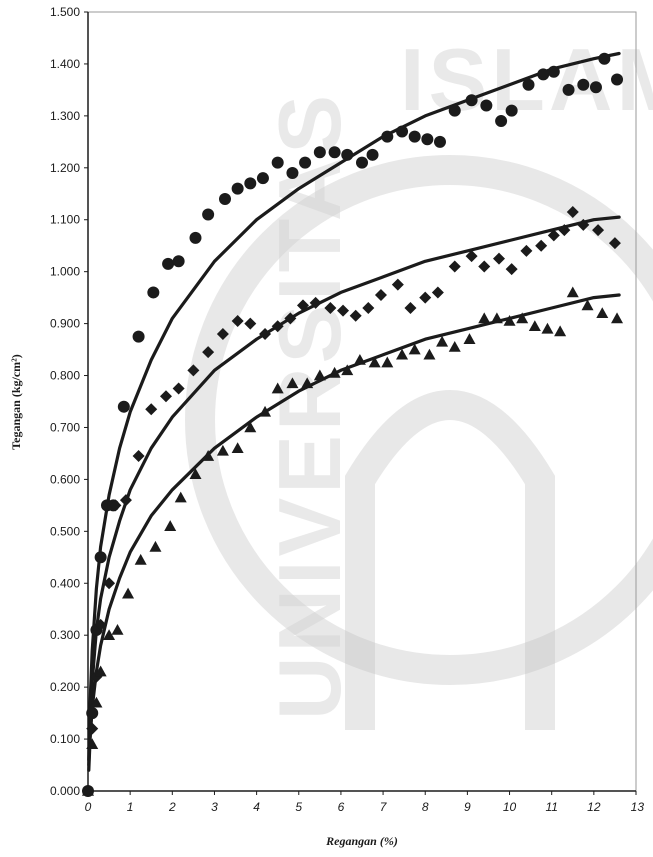 This screenshot has height=857, width=653. What do you see at coordinates (341, 807) in the screenshot?
I see `x-tick-label: 6` at bounding box center [341, 807].